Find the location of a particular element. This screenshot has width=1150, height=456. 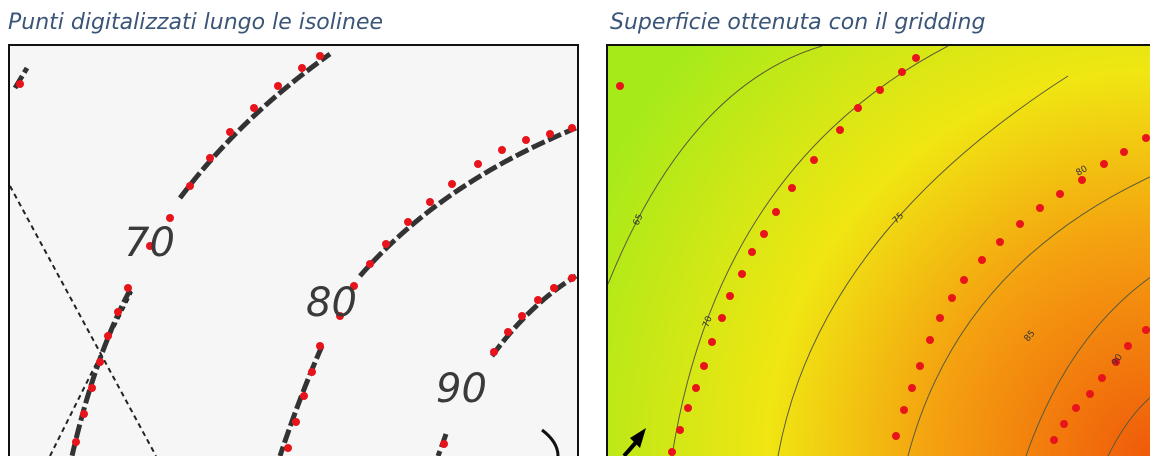

isoline-90-upper is located at coordinates (533, 315).